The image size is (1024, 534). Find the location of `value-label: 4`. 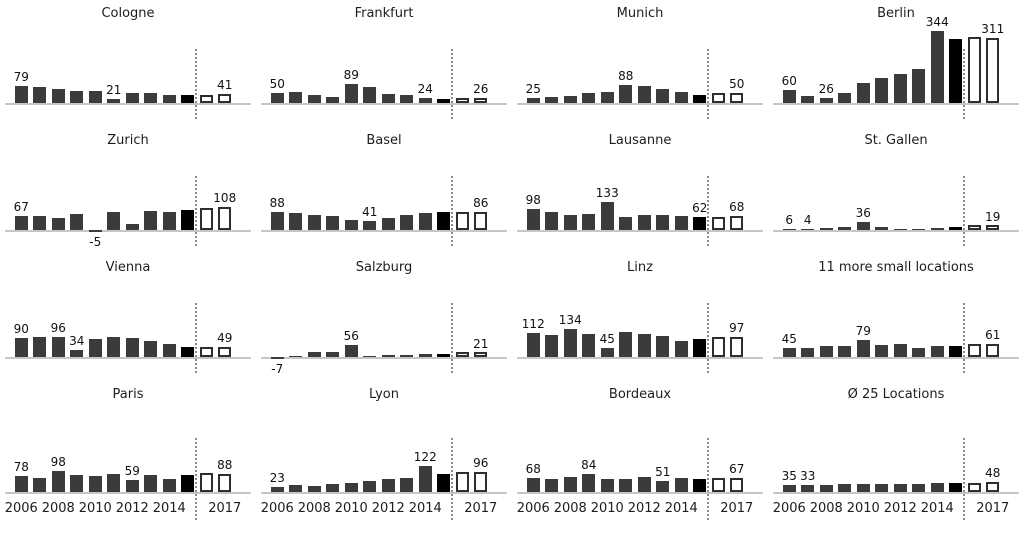

value-label: 4 is located at coordinates (807, 219).